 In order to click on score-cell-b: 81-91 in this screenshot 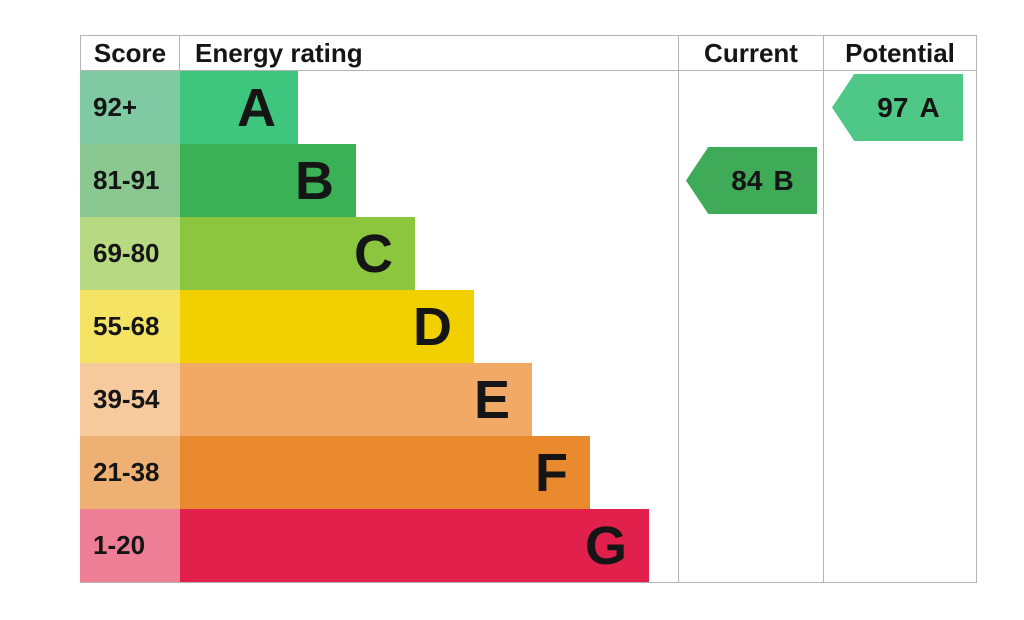, I will do `click(130, 180)`.